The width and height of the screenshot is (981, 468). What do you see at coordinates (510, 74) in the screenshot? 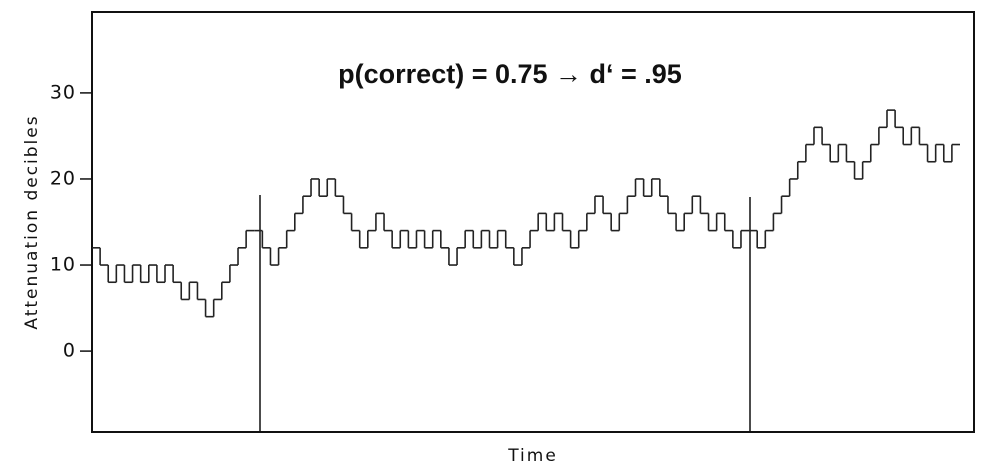
I see `annotation: p(correct) = 0.75 → d‘ = .95` at bounding box center [510, 74].